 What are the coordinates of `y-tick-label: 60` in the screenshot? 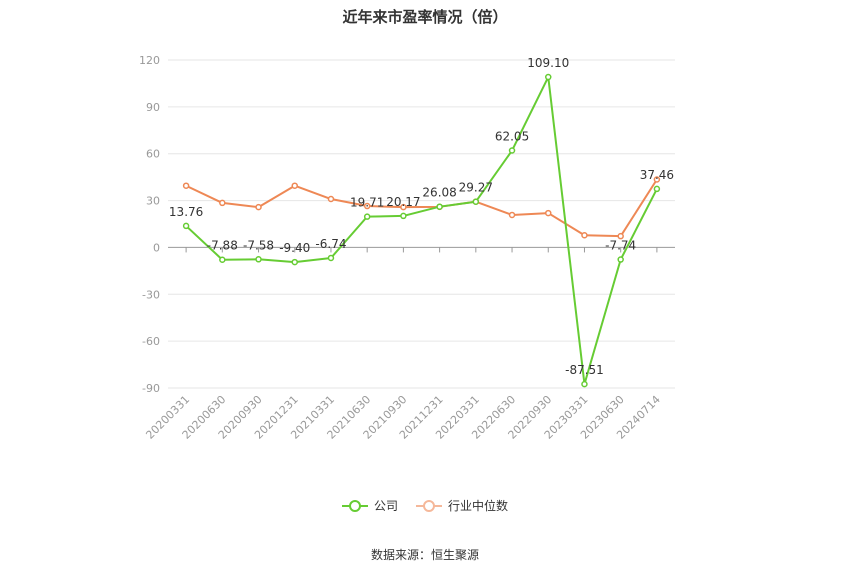 It's located at (153, 154).